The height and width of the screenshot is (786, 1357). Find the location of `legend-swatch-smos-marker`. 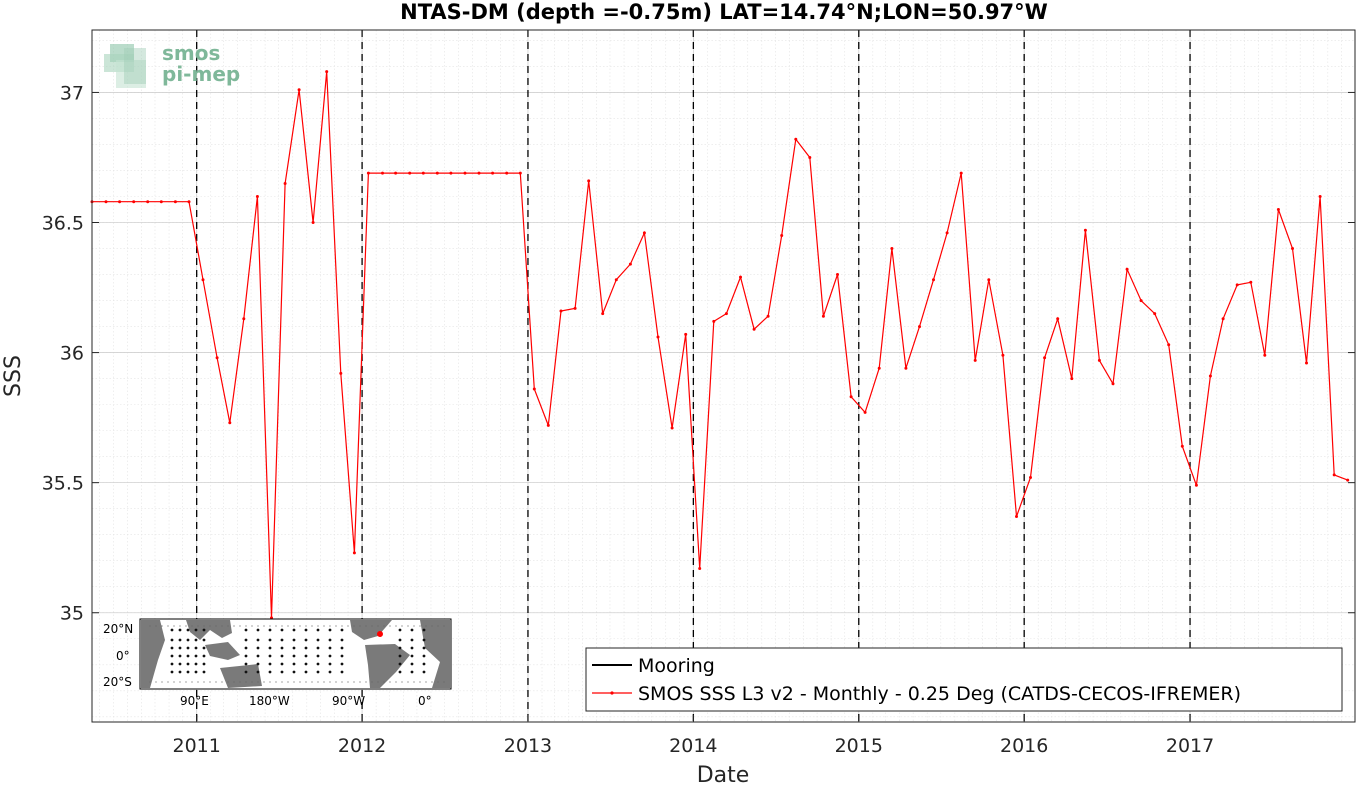

legend-swatch-smos-marker is located at coordinates (612, 693).